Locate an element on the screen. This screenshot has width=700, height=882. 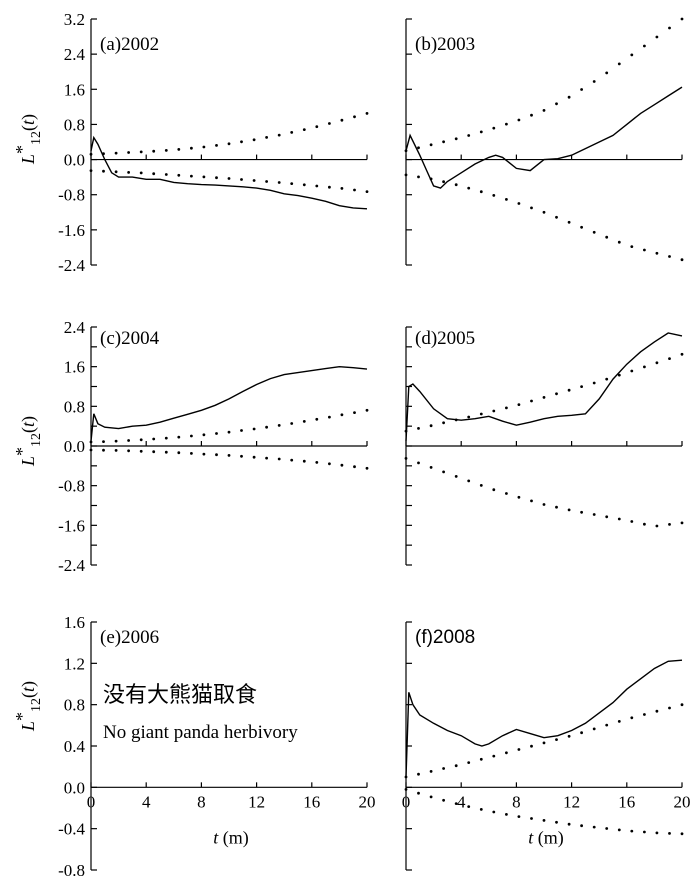
annotation-cn: 没有大熊猫取食 is located at coordinates (180, 695).